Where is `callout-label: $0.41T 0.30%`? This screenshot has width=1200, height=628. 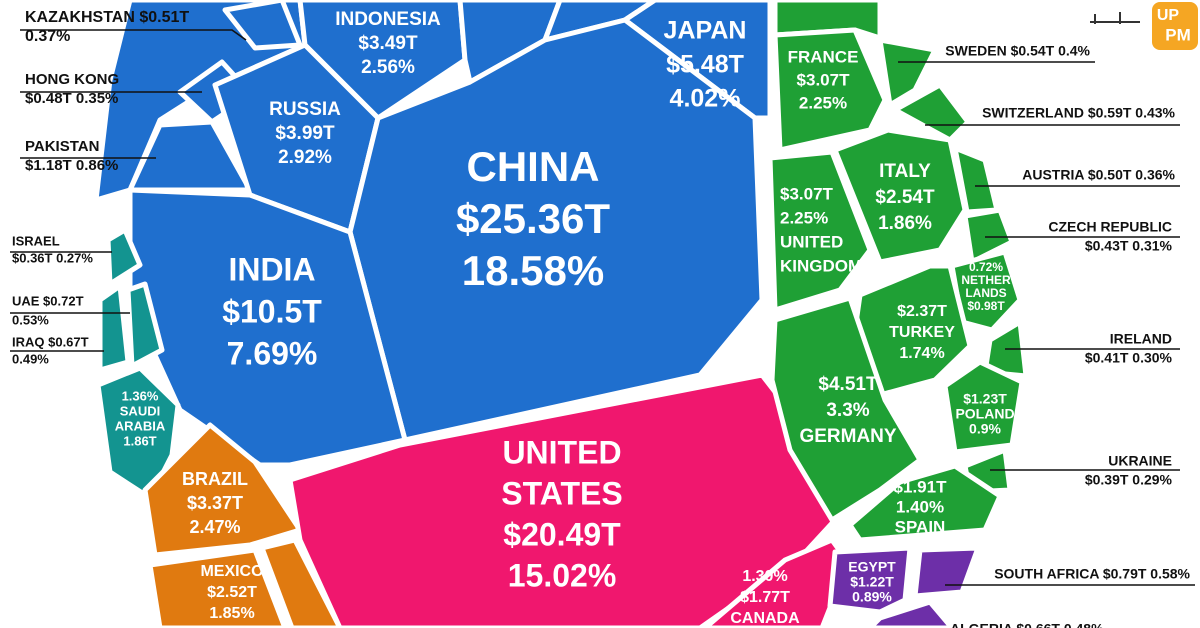 callout-label: $0.41T 0.30% is located at coordinates (1129, 358).